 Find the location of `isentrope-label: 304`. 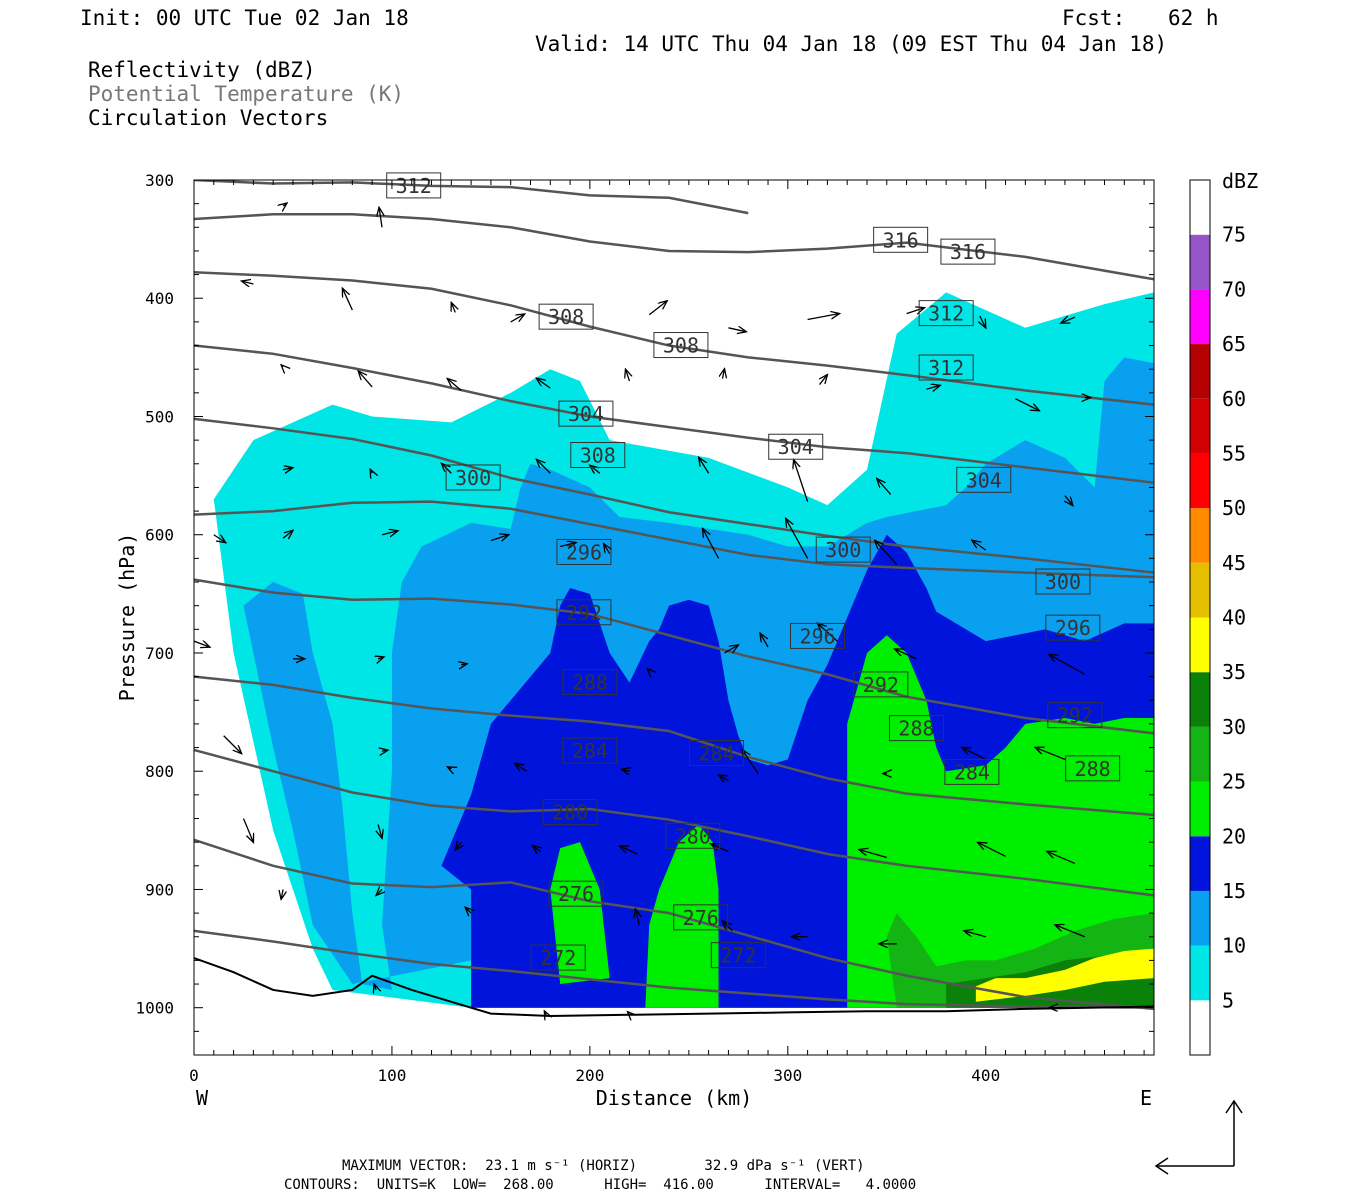

isentrope-label: 304 is located at coordinates (796, 446).